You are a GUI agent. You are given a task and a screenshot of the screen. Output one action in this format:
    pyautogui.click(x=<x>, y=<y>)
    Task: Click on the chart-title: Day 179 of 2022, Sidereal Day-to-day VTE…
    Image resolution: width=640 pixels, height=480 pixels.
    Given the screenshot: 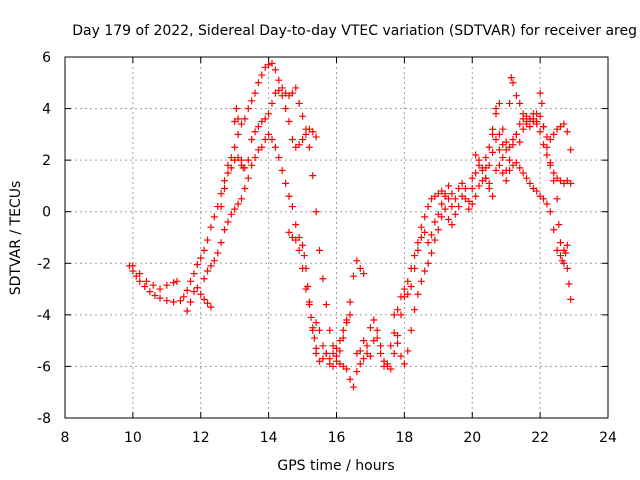 What is the action you would take?
    pyautogui.click(x=354, y=31)
    